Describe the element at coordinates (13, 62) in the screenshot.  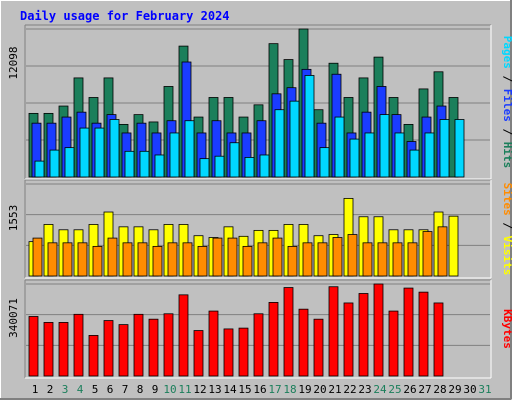
I see `y-tick-label: 12098` at that location.